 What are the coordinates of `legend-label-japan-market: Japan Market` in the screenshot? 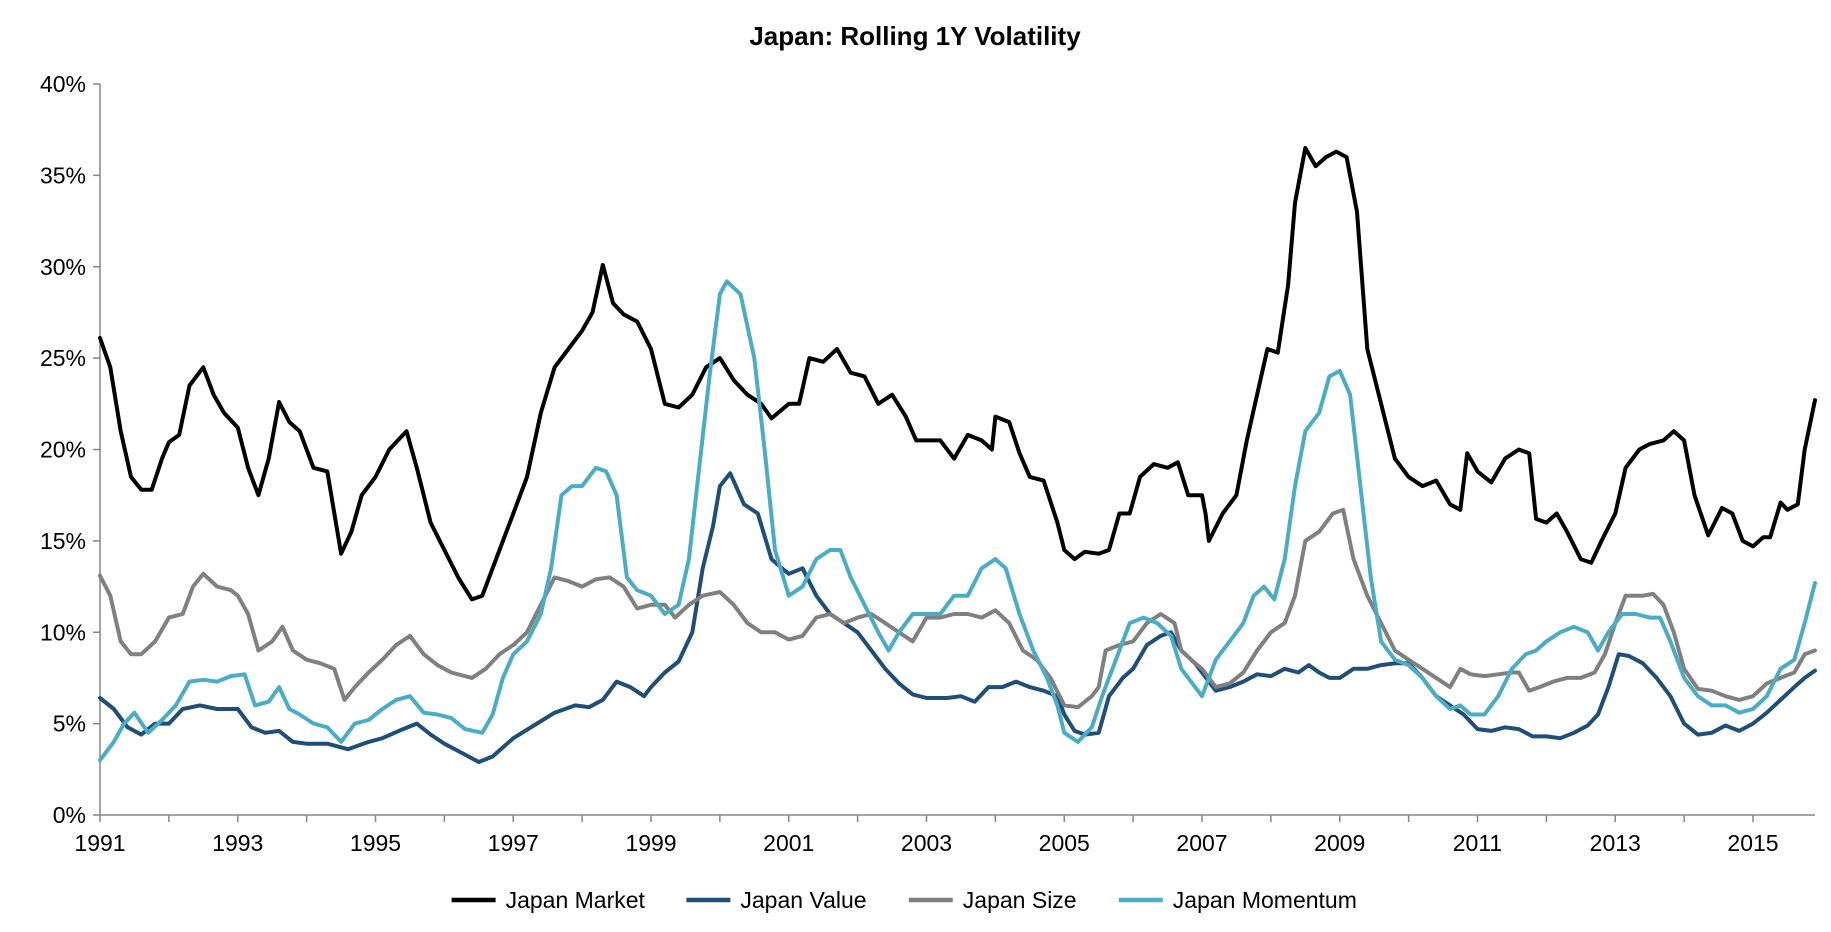 It's located at (576, 900).